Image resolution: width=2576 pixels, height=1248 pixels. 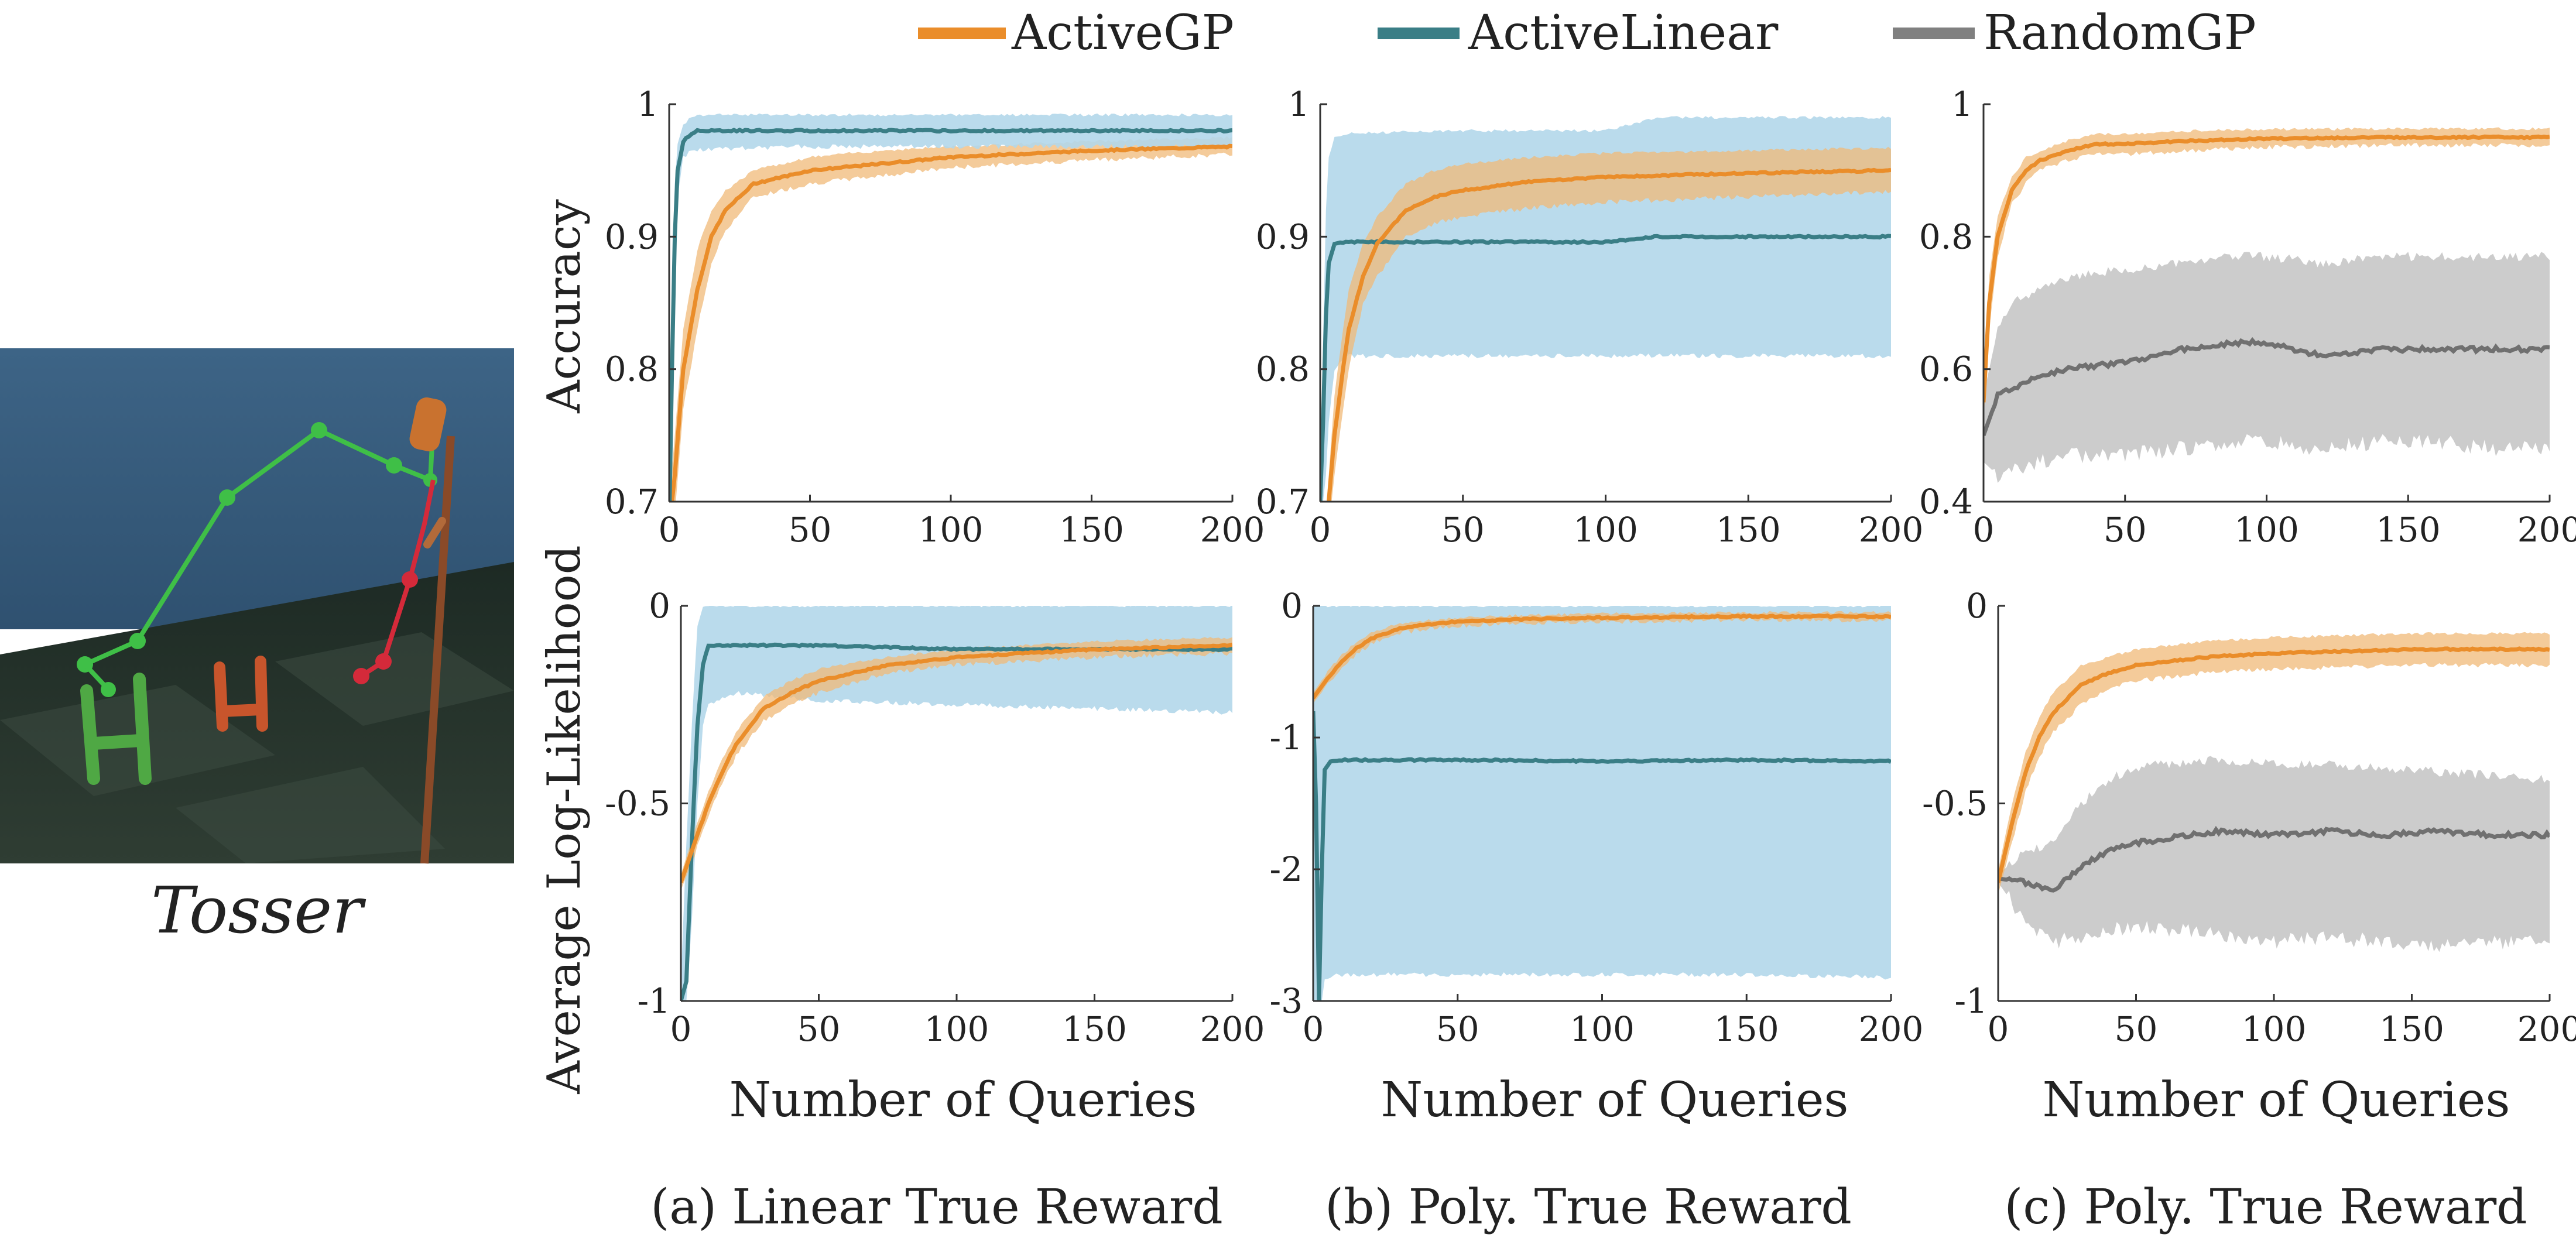 I want to click on xlabel-c: Number of Queries, so click(x=2276, y=1100).